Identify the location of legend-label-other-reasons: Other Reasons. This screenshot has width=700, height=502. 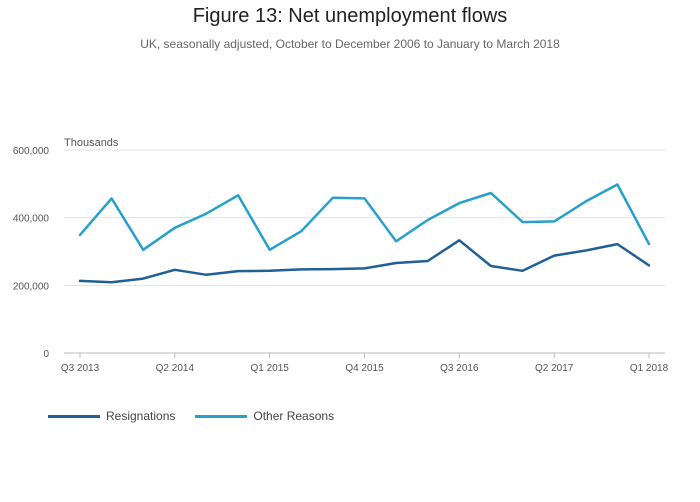
(294, 416).